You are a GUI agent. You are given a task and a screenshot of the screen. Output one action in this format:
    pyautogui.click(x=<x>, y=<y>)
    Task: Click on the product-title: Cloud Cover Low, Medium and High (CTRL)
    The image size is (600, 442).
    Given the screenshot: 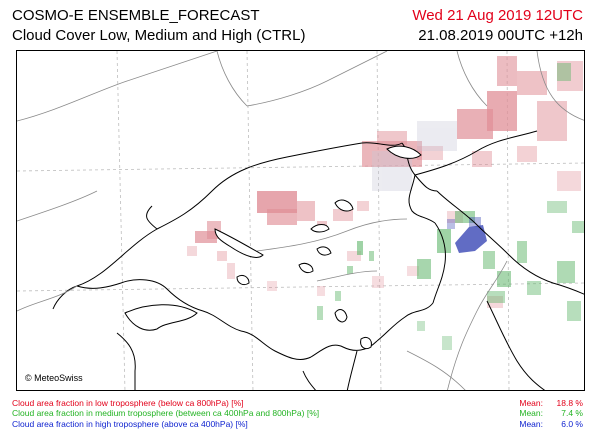 What is the action you would take?
    pyautogui.click(x=159, y=35)
    